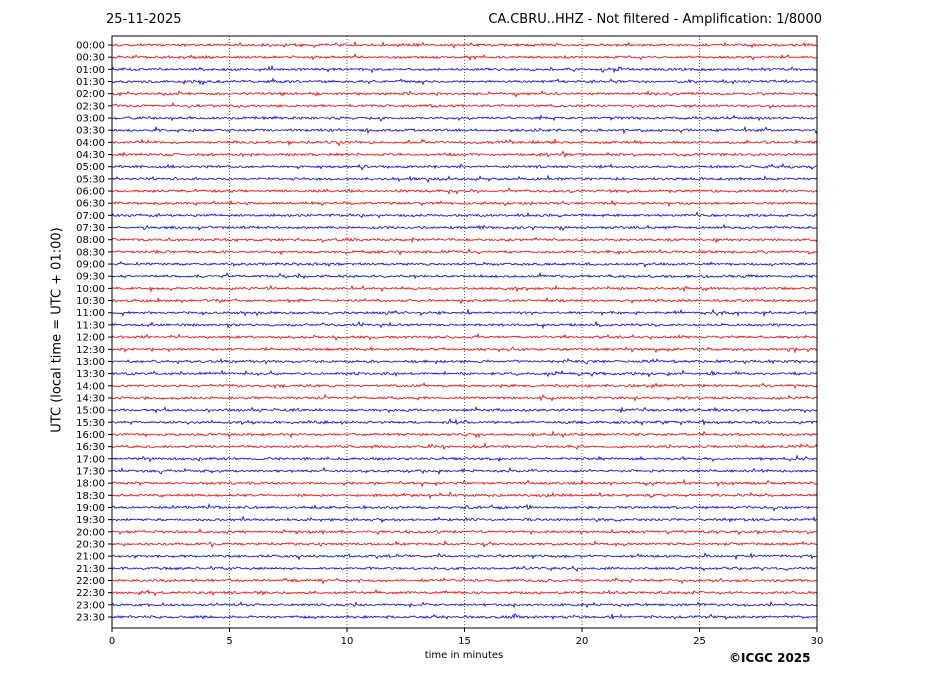  What do you see at coordinates (90, 362) in the screenshot?
I see `y-tick-label: 13:00` at bounding box center [90, 362].